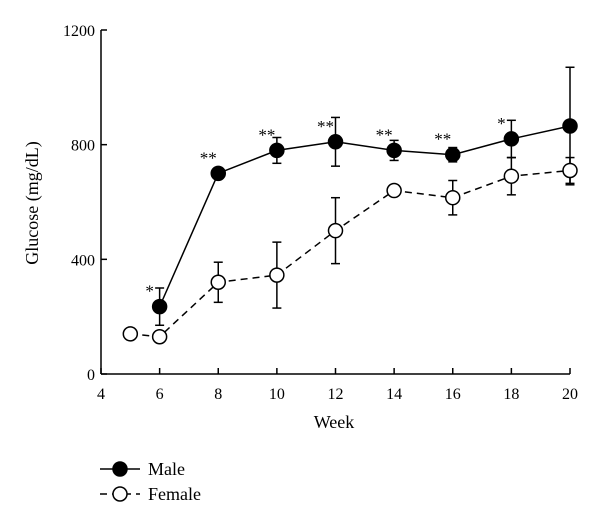 Image resolution: width=600 pixels, height=524 pixels. I want to click on legend-item-male: Male, so click(142, 469).